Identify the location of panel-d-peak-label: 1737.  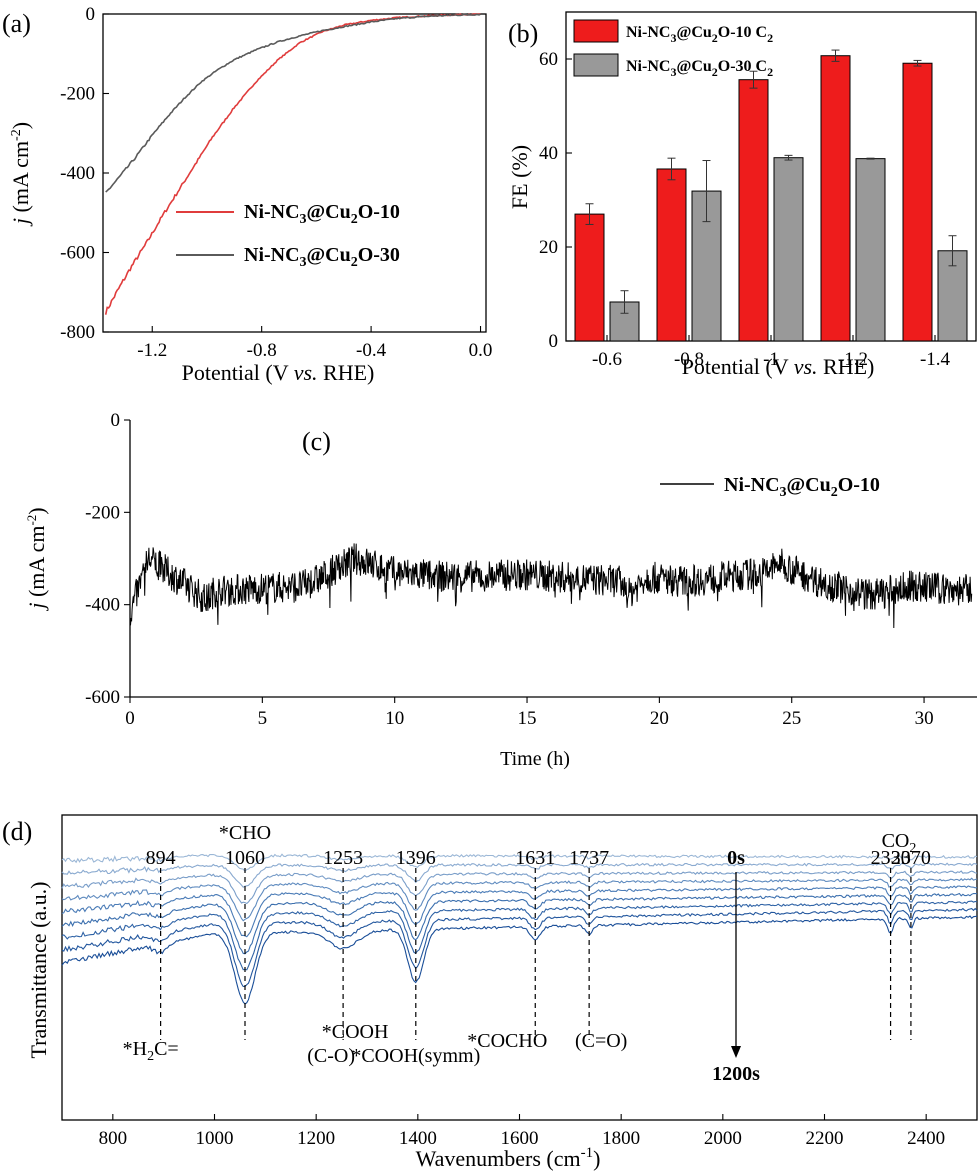
(589, 858).